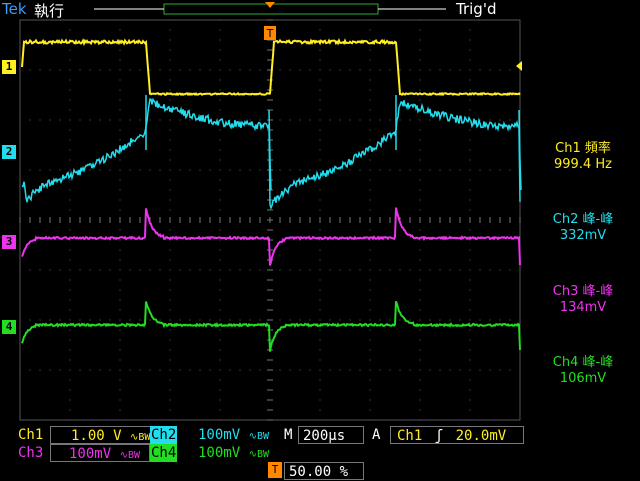  Describe the element at coordinates (96, 436) in the screenshot. I see `ch1-scale-value: 1.00 V` at that location.